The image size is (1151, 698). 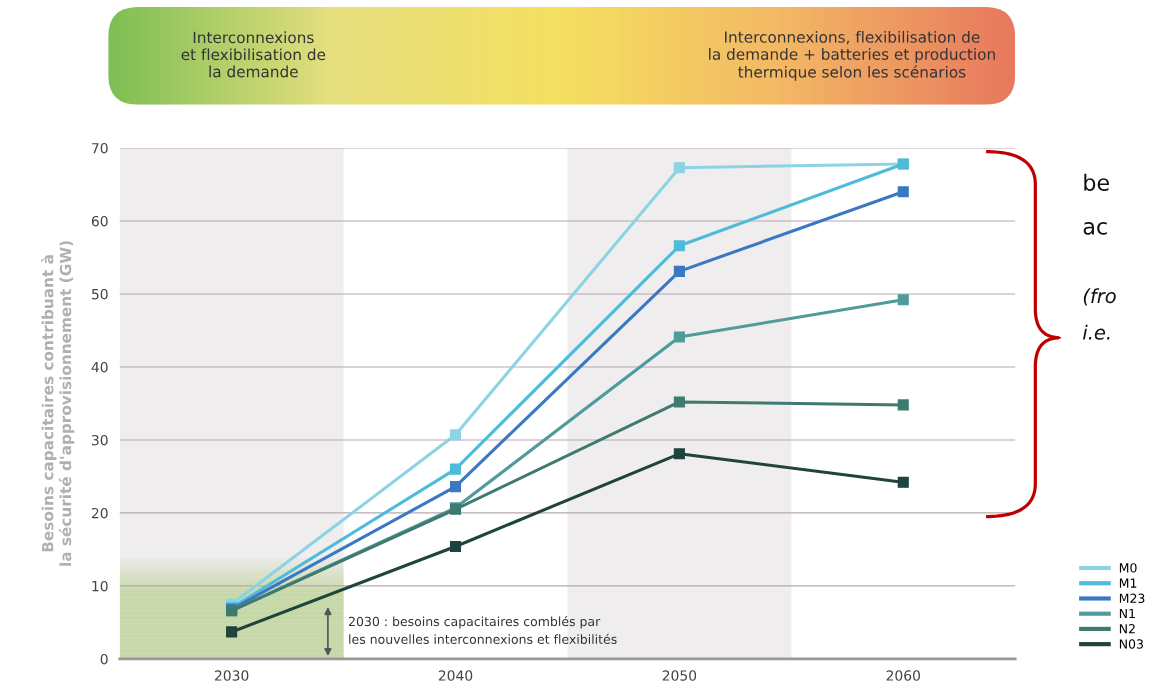 I want to click on legend-label: M0, so click(x=1128, y=568).